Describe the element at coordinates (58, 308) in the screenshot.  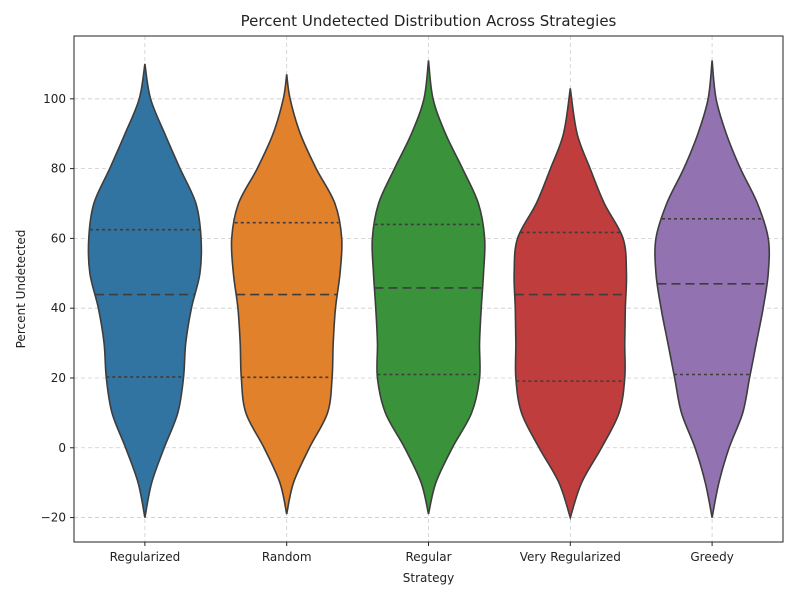
I see `y-tick-label: 40` at that location.